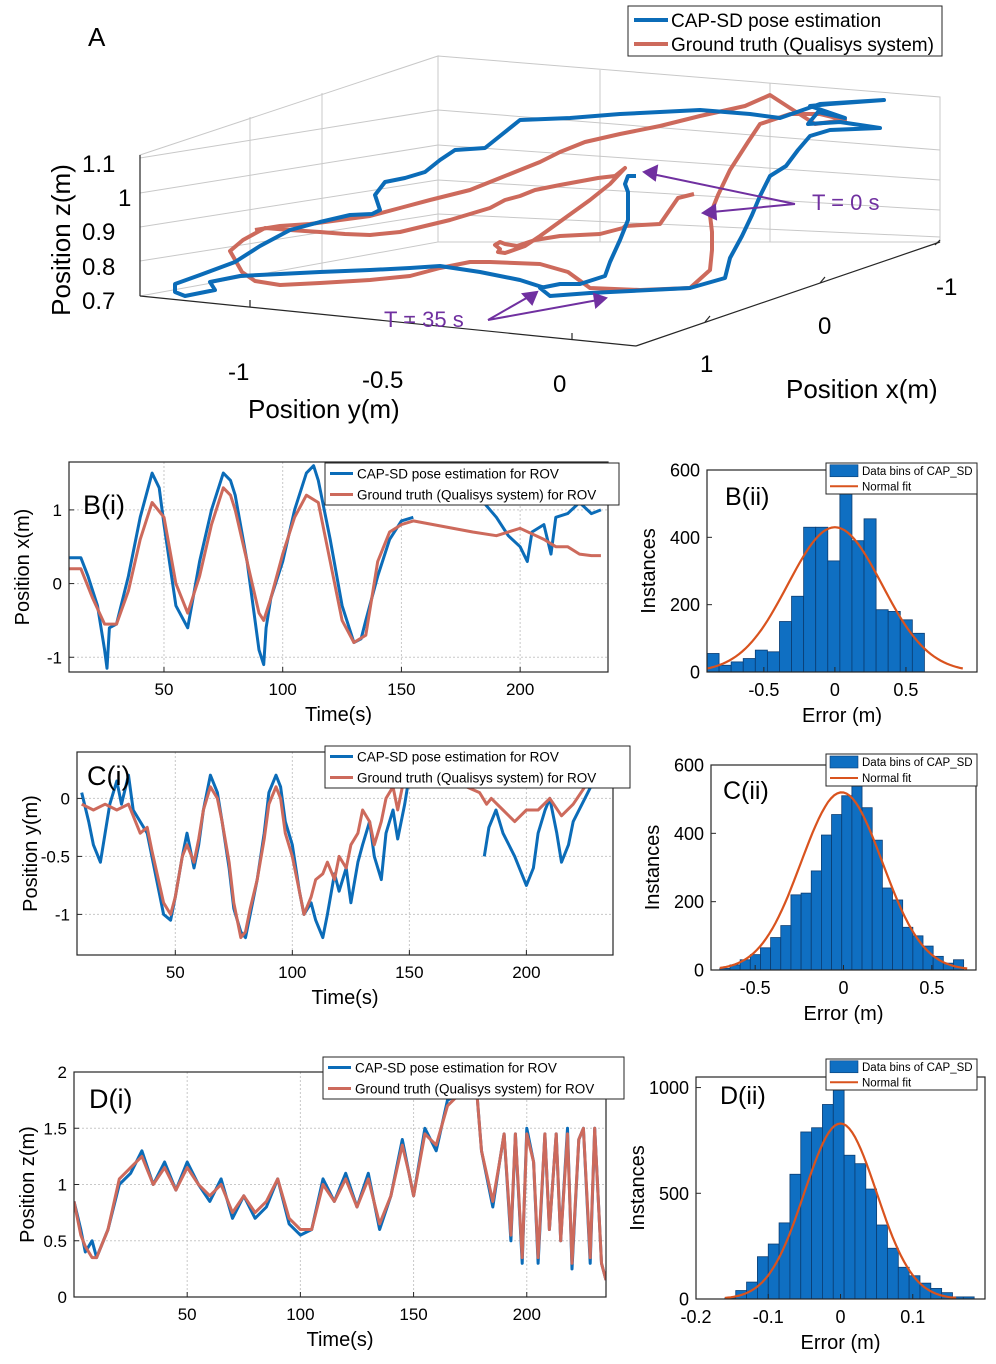 The width and height of the screenshot is (996, 1364). I want to click on panel-a-y-tick-label: -1, so click(238, 372).